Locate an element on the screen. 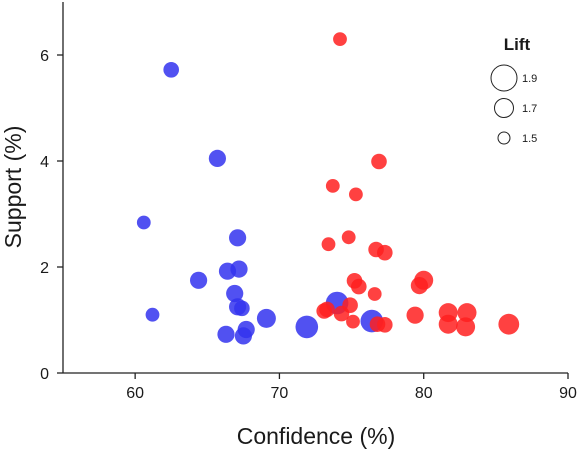  y-tick-label: 2 is located at coordinates (44, 268).